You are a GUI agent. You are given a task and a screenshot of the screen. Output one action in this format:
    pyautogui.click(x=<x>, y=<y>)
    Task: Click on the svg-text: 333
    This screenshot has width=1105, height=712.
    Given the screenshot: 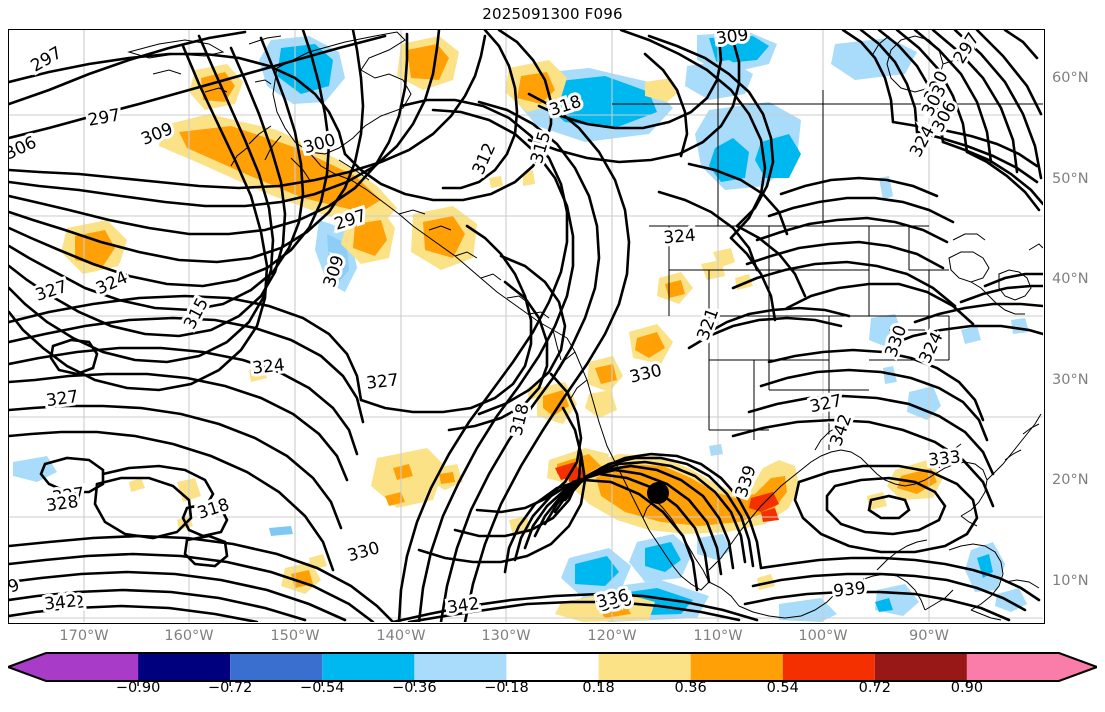 What is the action you would take?
    pyautogui.click(x=944, y=458)
    